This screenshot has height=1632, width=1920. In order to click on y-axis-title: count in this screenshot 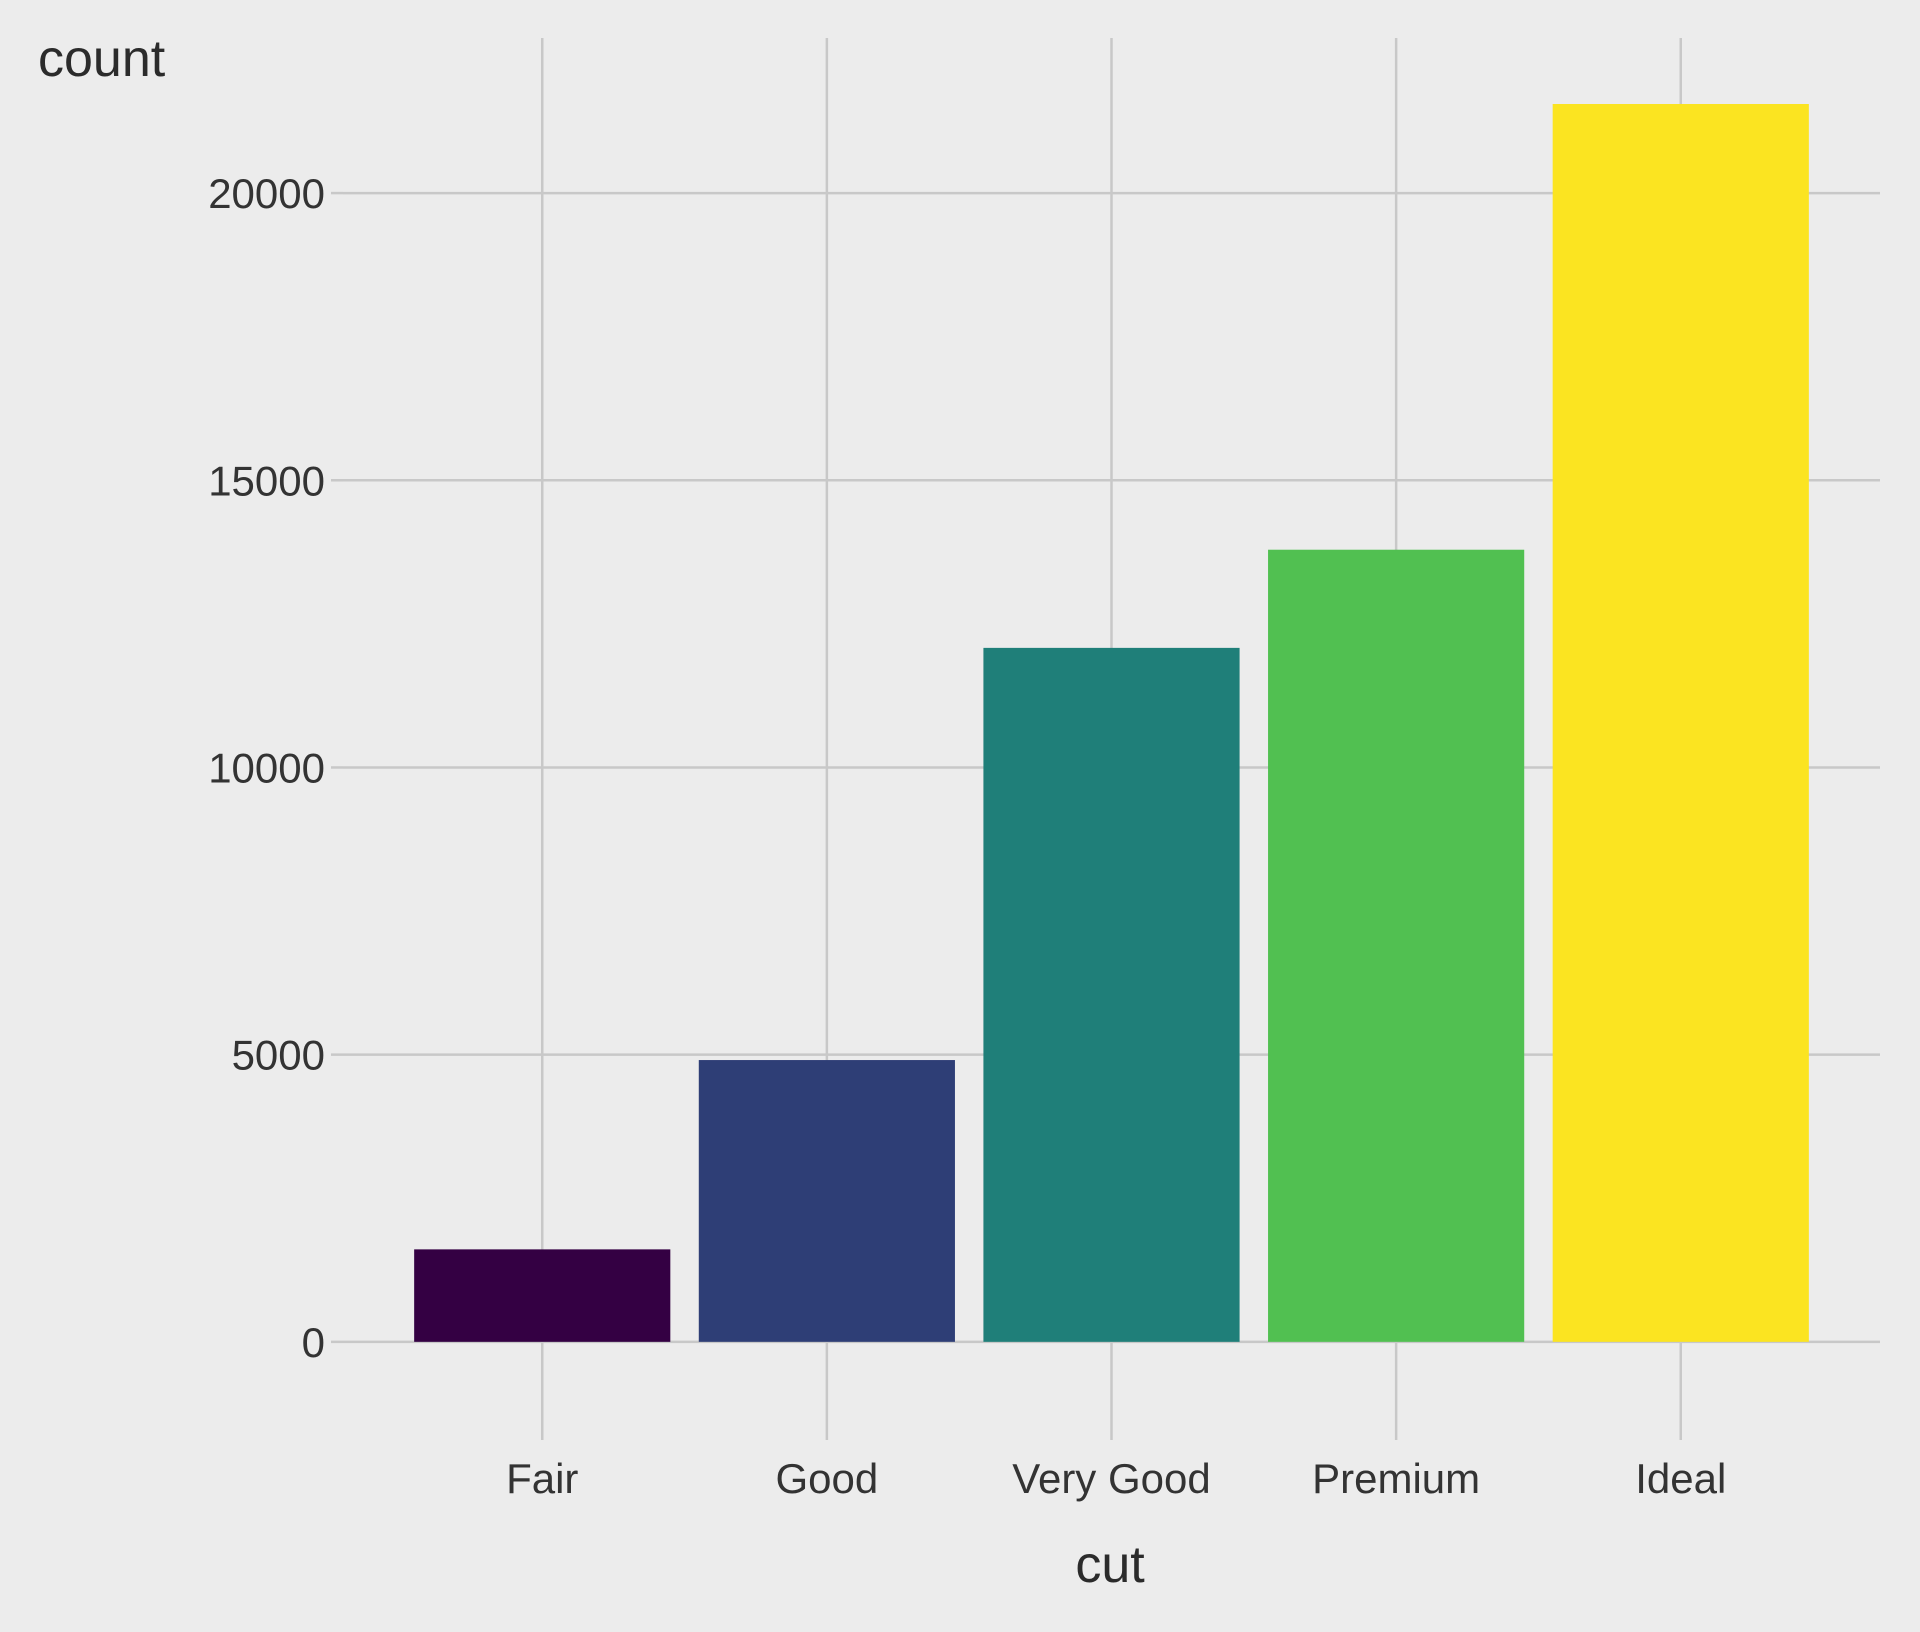, I will do `click(102, 59)`.